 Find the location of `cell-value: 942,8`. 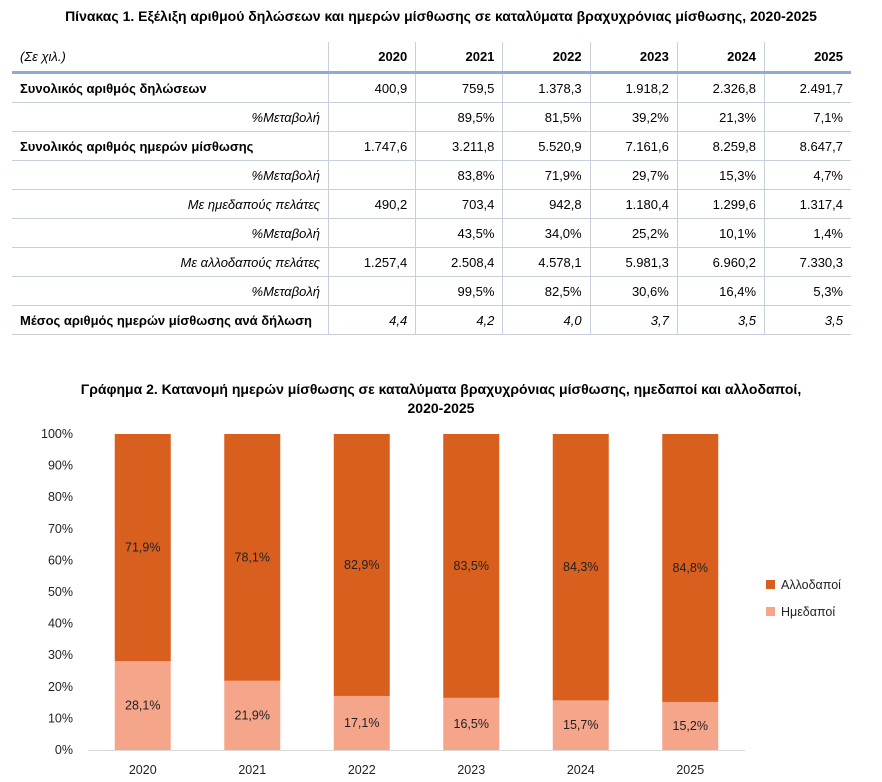

cell-value: 942,8 is located at coordinates (546, 204).